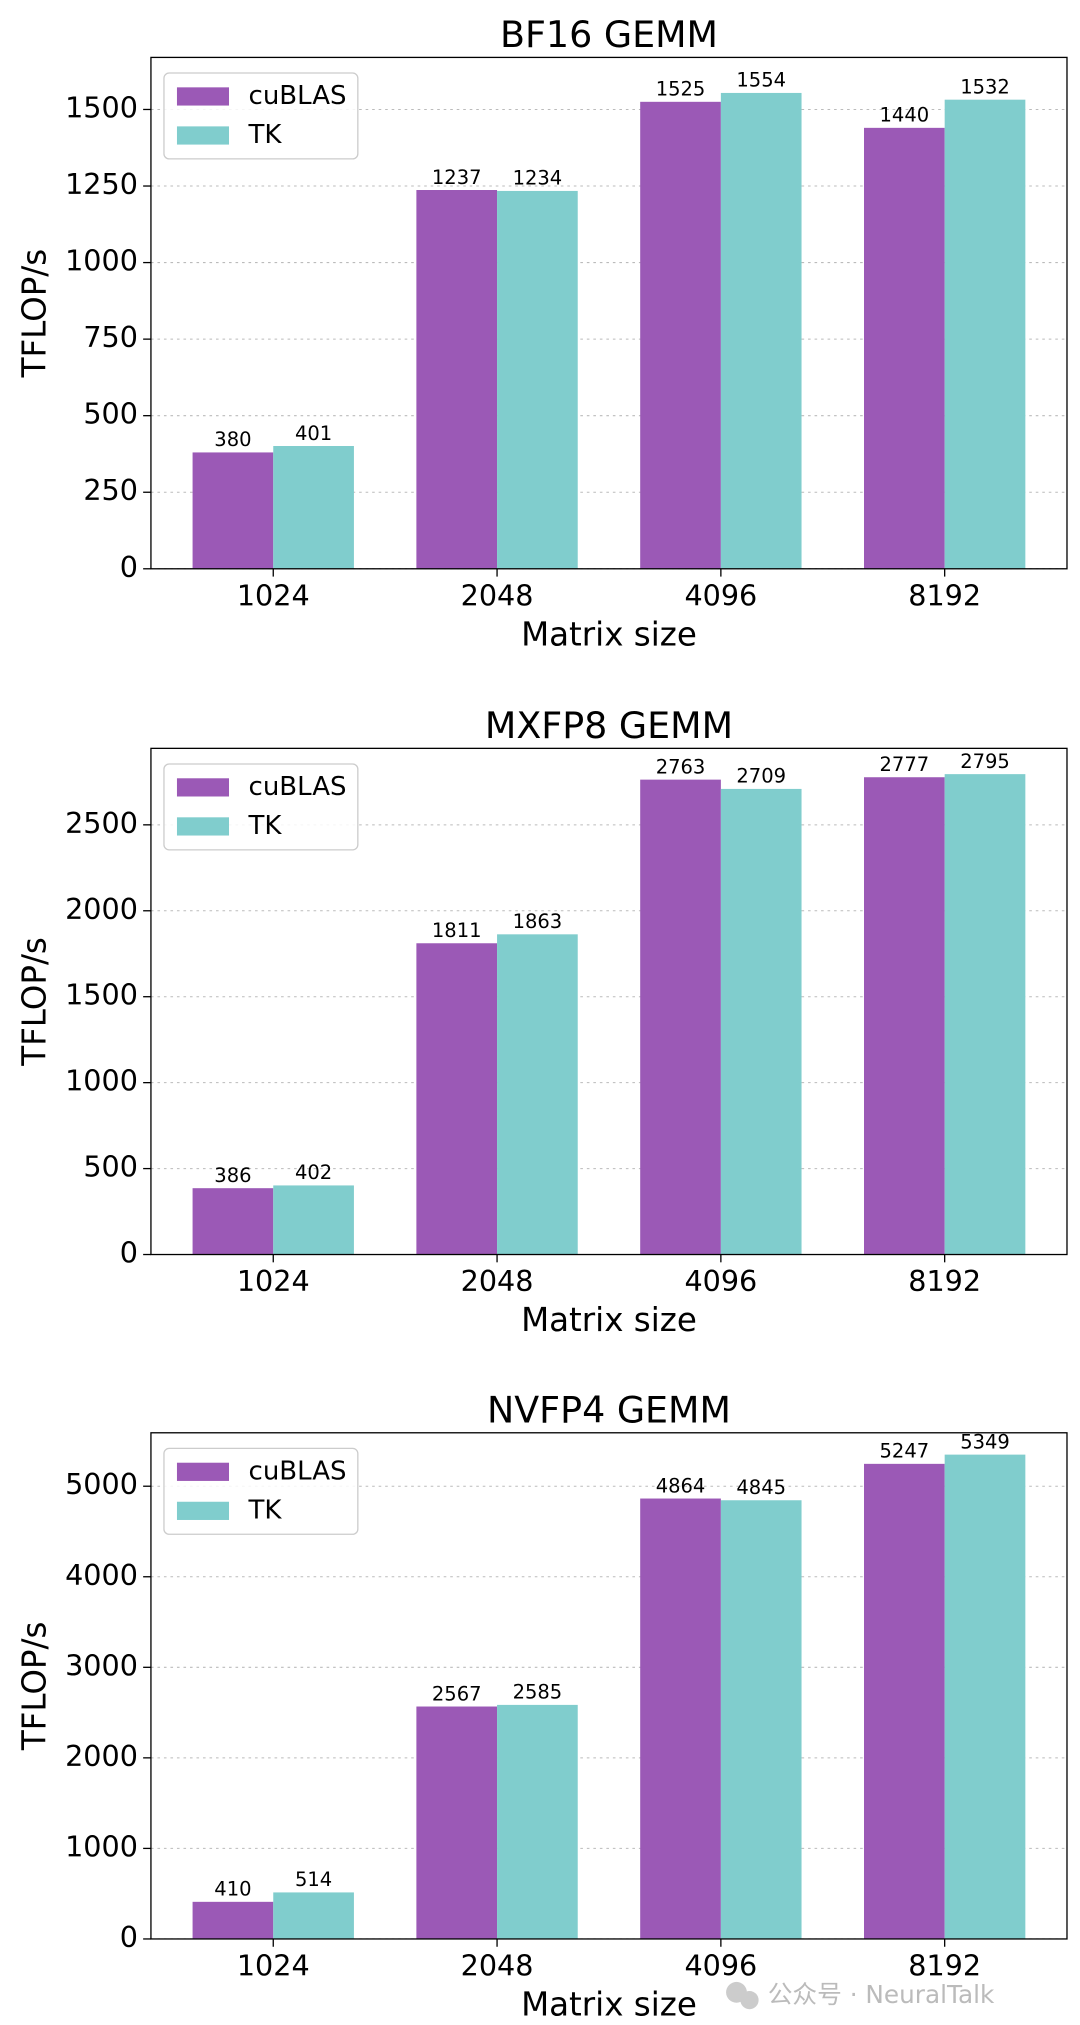  I want to click on value-label: 2585, so click(538, 1692).